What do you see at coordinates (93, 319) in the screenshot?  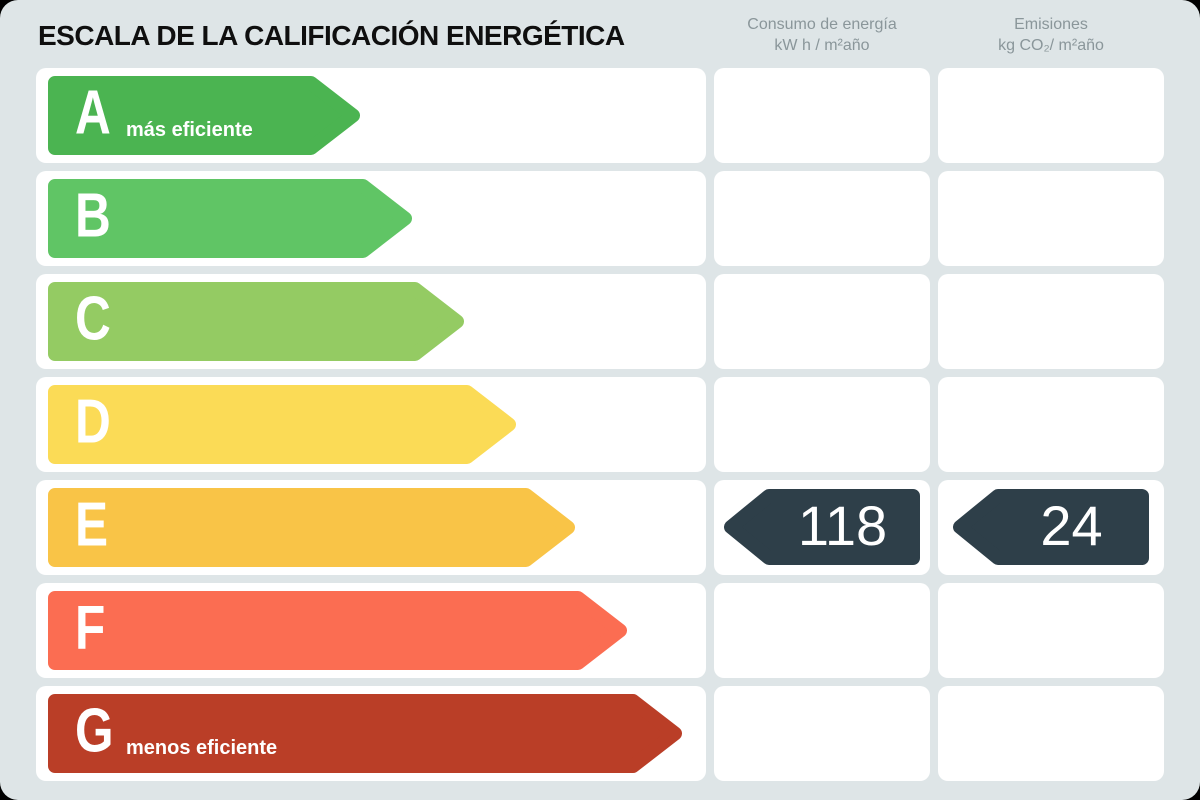 I see `rating-letter: C` at bounding box center [93, 319].